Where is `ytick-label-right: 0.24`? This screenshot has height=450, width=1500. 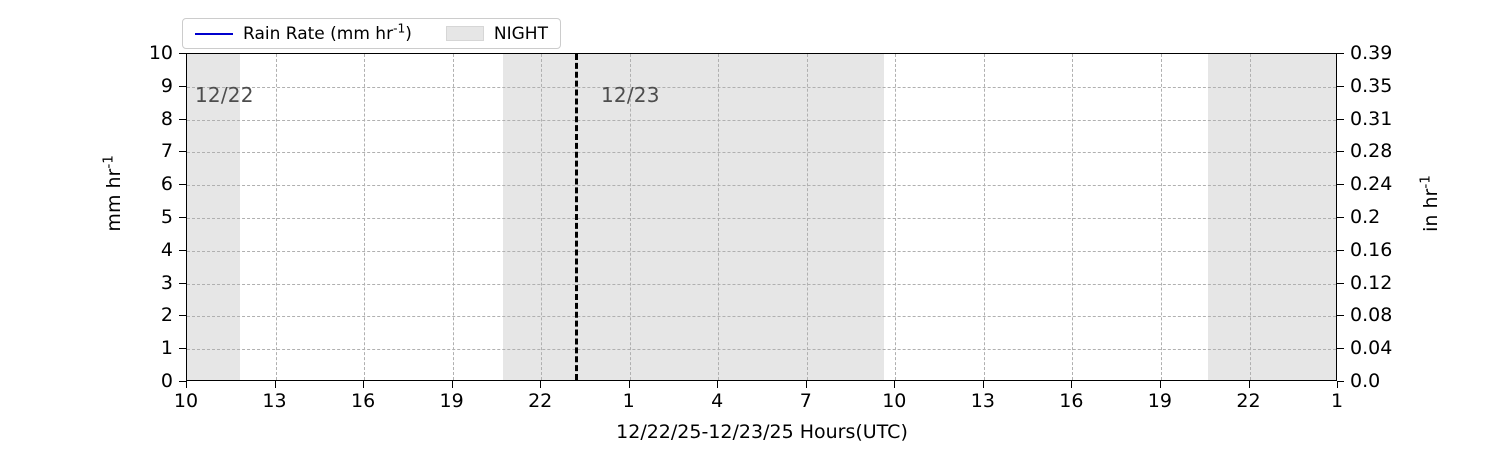 ytick-label-right: 0.24 is located at coordinates (1371, 184).